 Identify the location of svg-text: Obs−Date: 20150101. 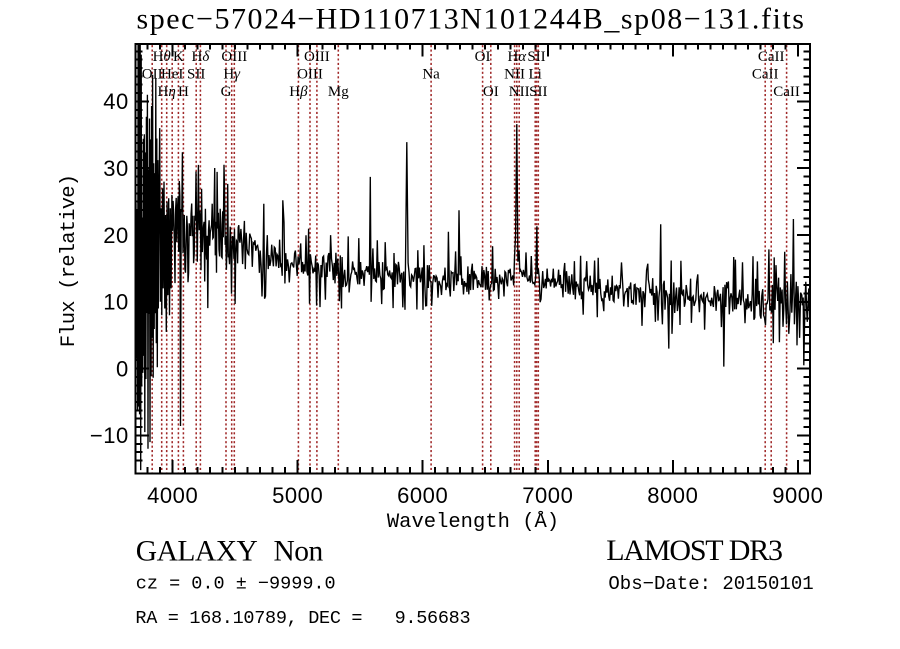
(710, 584).